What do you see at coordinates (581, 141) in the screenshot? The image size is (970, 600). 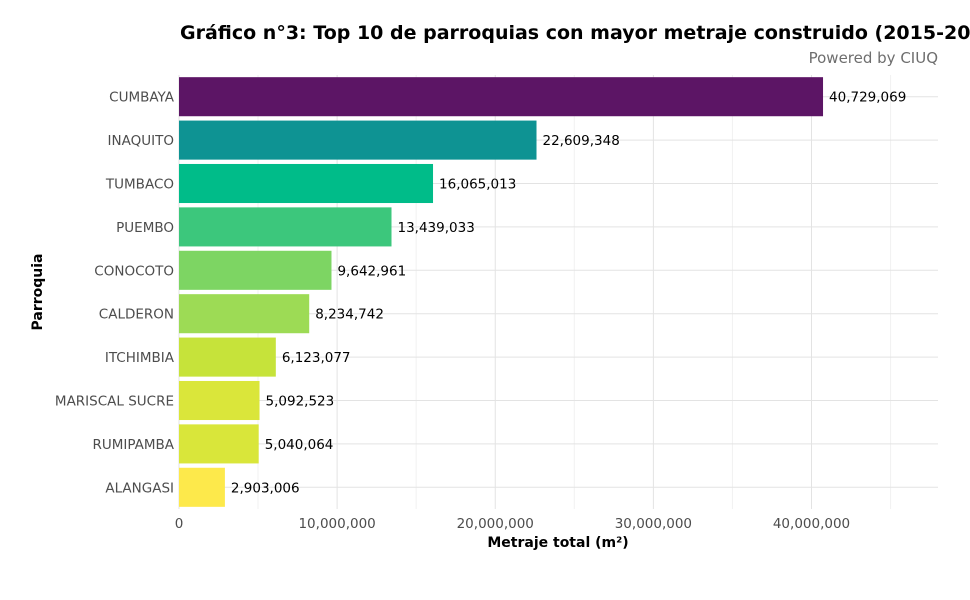 I see `value-label: 22,609,348` at bounding box center [581, 141].